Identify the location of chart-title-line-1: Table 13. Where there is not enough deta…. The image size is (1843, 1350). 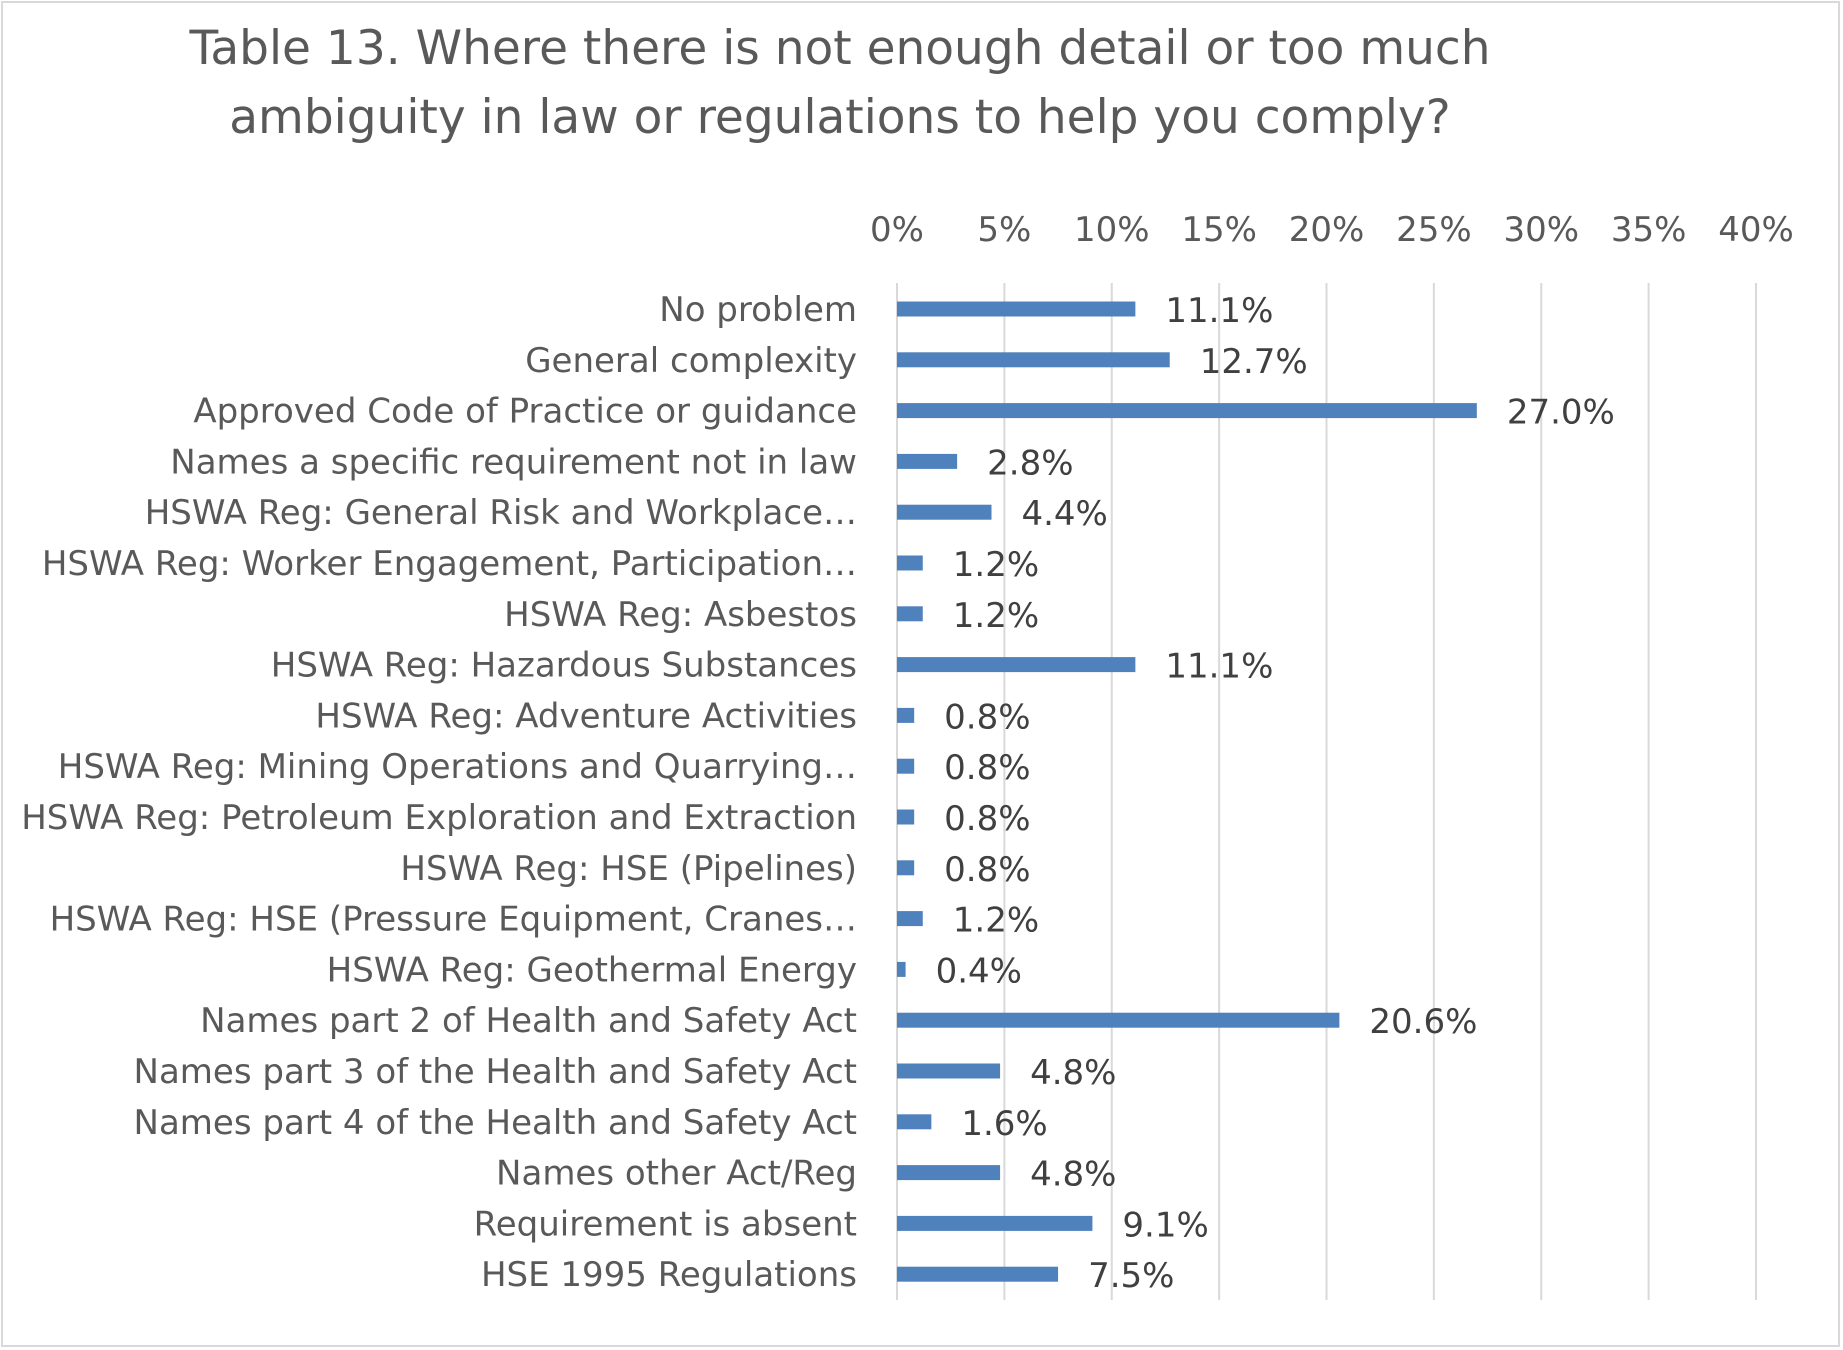
(840, 48).